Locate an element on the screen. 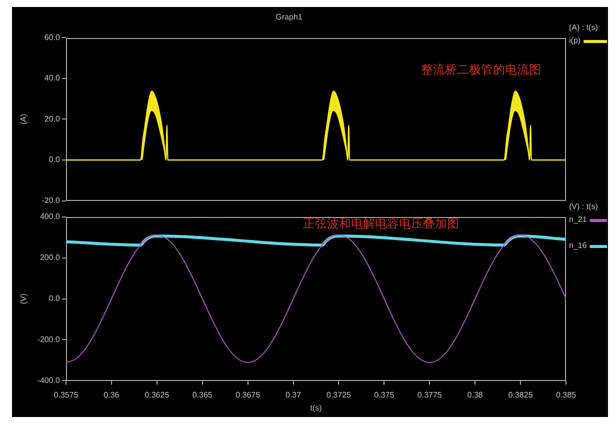 The width and height of the screenshot is (615, 427). y-tick-label: 20.0 is located at coordinates (52, 119).